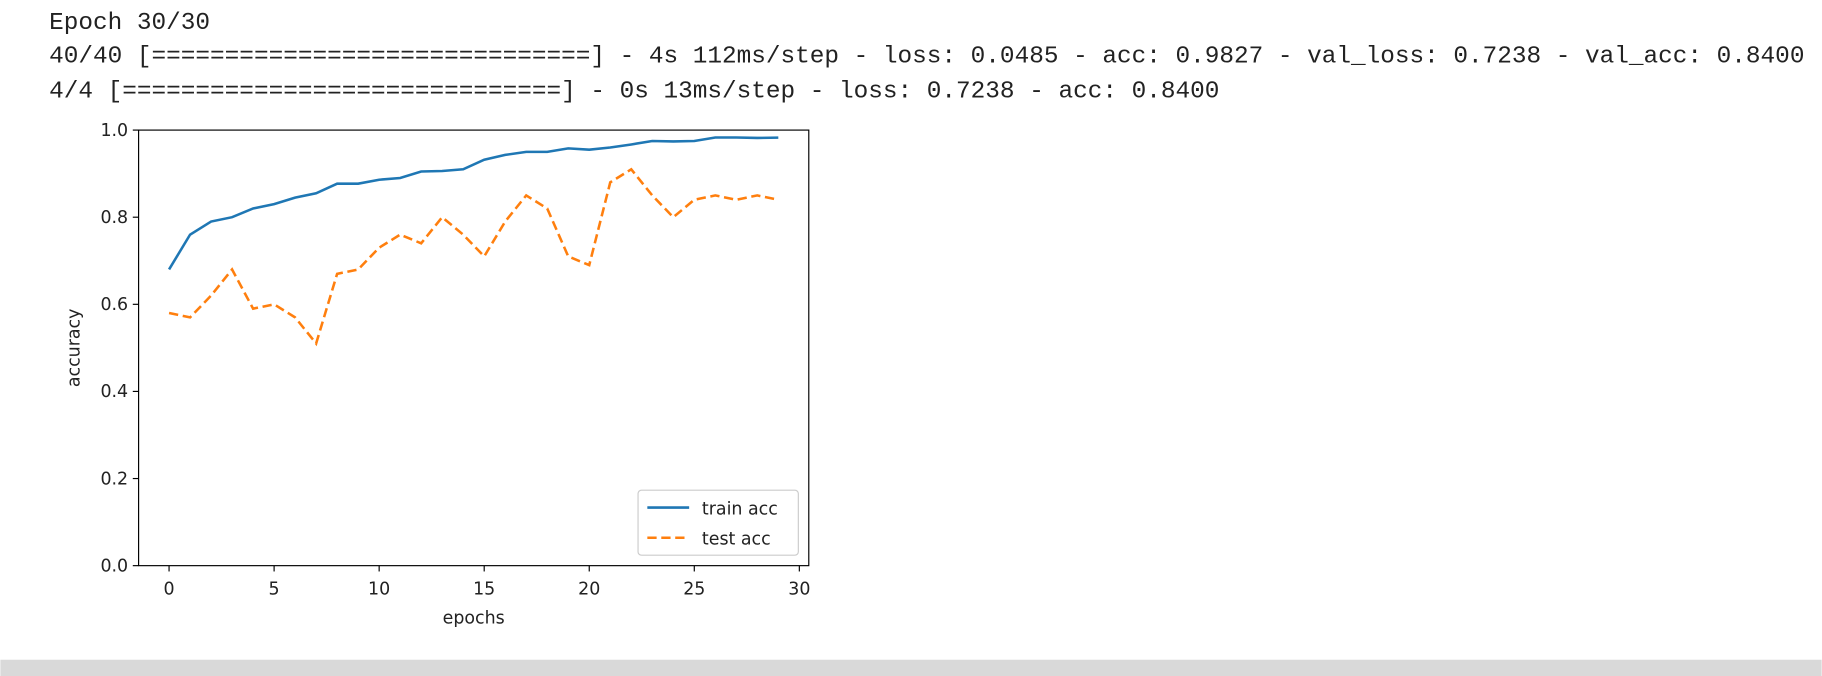 Image resolution: width=1822 pixels, height=676 pixels. Describe the element at coordinates (169, 590) in the screenshot. I see `x-tick-label: 0` at that location.